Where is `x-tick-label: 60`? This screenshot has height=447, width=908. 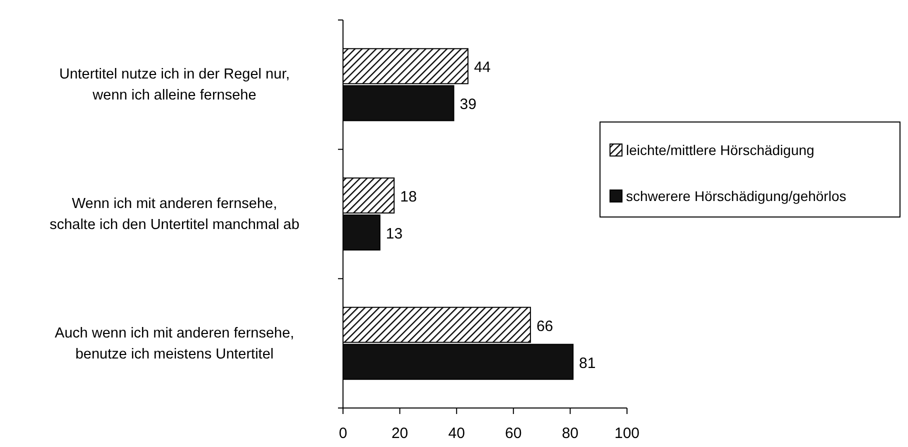 x-tick-label: 60 is located at coordinates (513, 433).